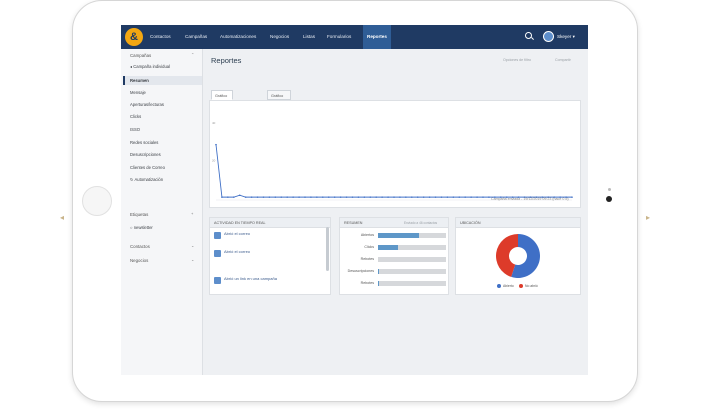 Image resolution: width=720 pixels, height=411 pixels. What do you see at coordinates (566, 36) in the screenshot?
I see `user-menu: Skeyer ▾` at bounding box center [566, 36].